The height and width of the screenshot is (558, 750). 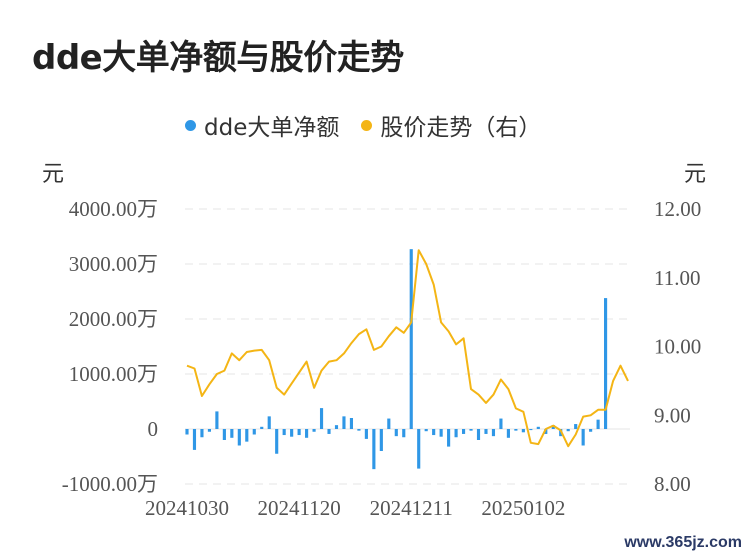 What do you see at coordinates (187, 508) in the screenshot?
I see `x-tick-label: 20241030` at bounding box center [187, 508].